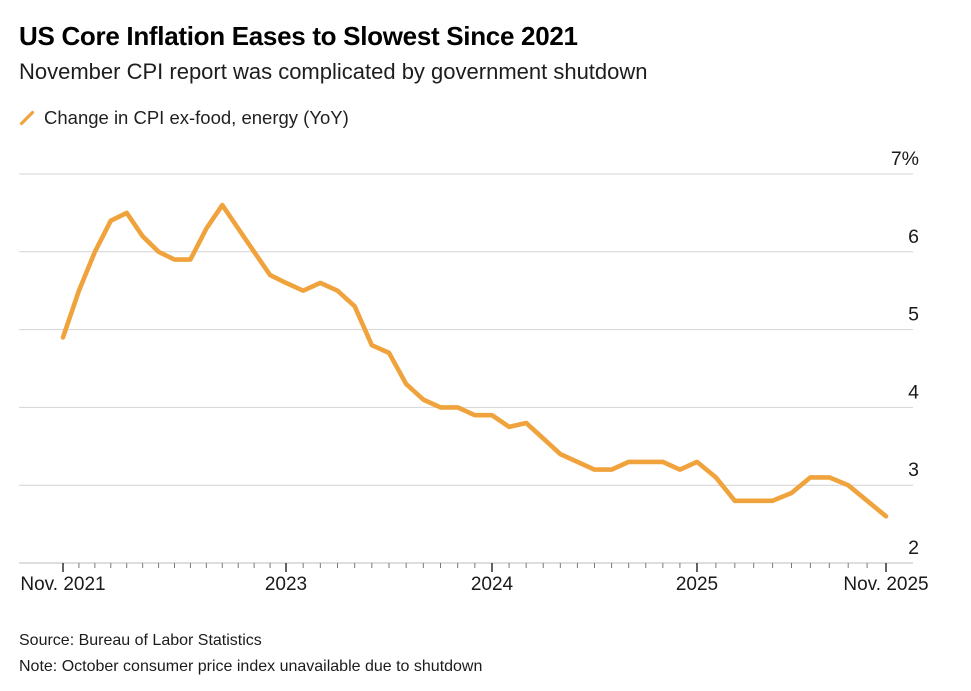 This screenshot has width=971, height=691. Describe the element at coordinates (913, 470) in the screenshot. I see `y-axis-label: 3` at that location.